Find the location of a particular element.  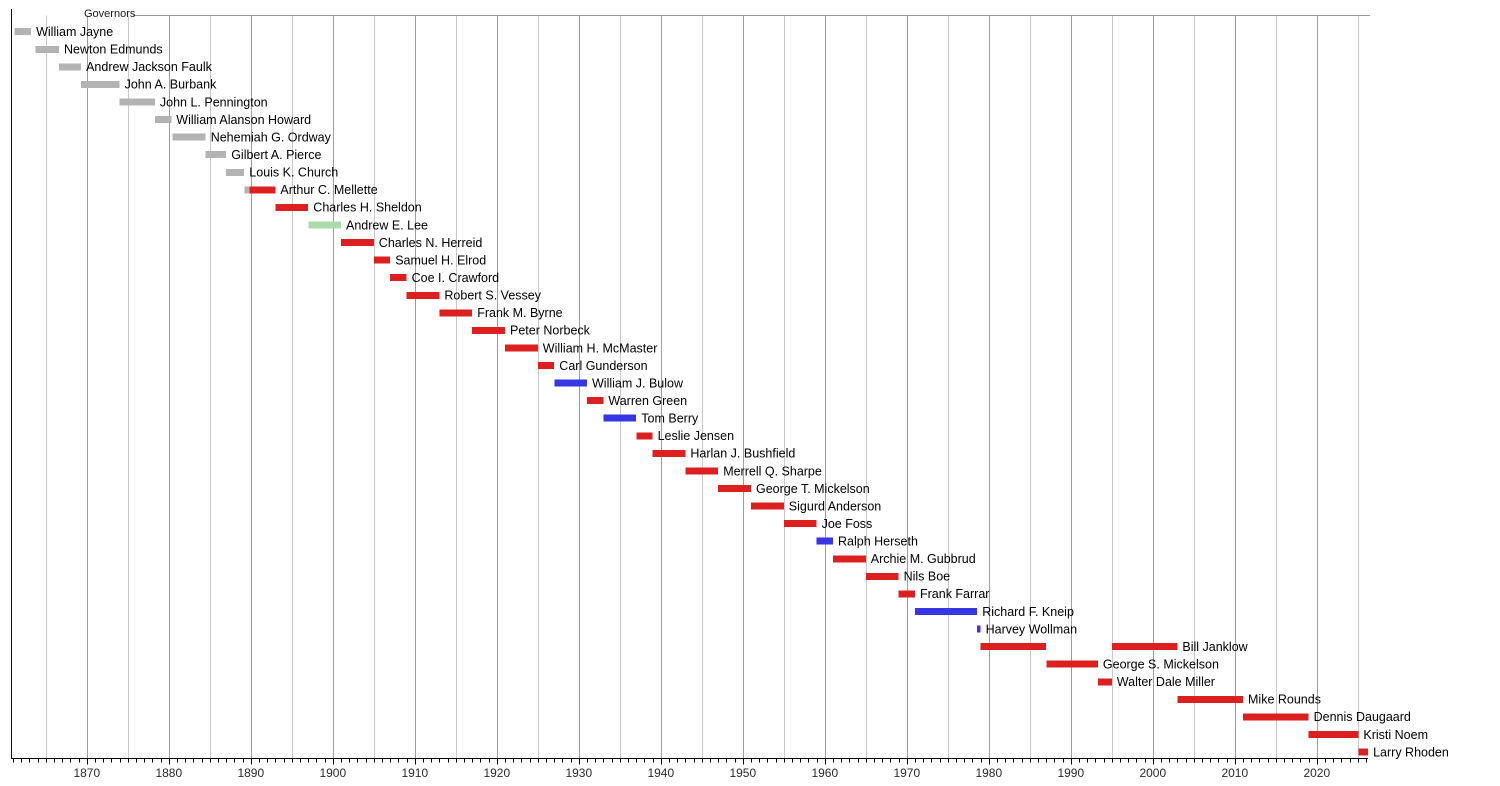

governor-label: Newton Edmunds is located at coordinates (113, 50).